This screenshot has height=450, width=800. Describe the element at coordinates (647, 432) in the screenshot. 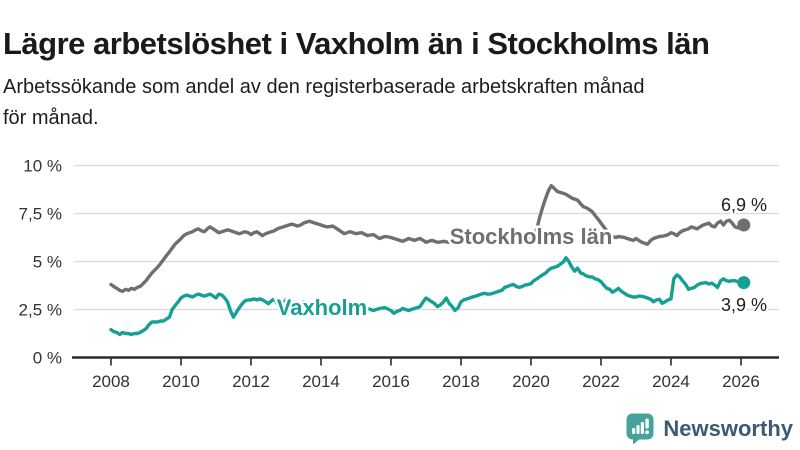

I see `exclamation-dot` at that location.